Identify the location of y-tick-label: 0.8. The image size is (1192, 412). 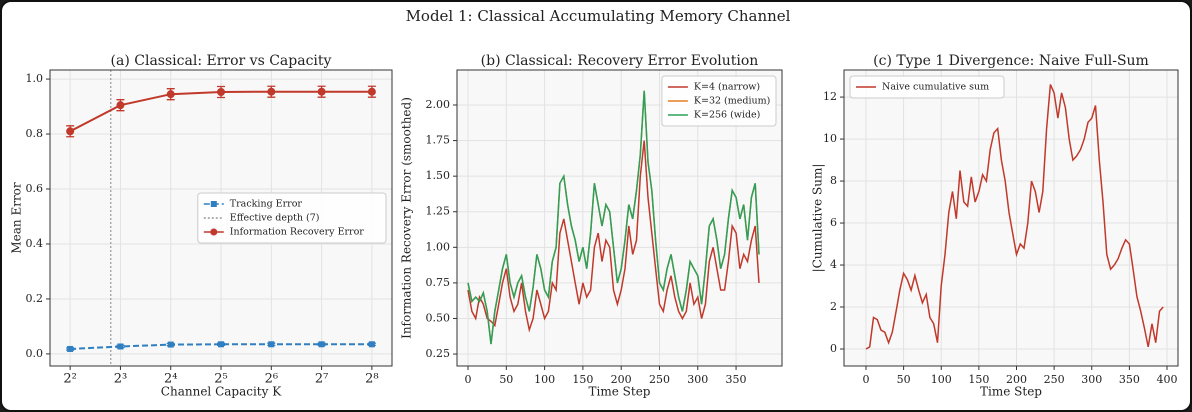
(35, 133).